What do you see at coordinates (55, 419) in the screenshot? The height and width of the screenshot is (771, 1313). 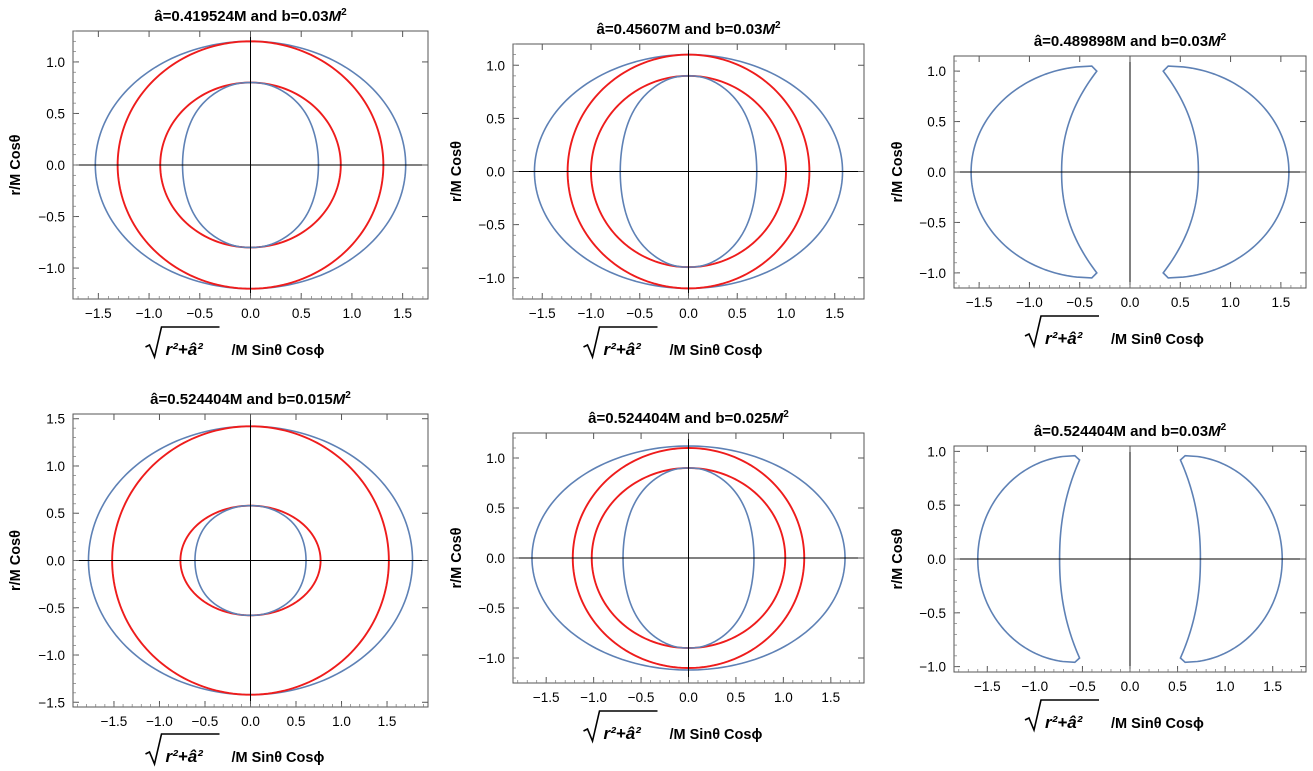 I see `y-tick-label: 1.5` at bounding box center [55, 419].